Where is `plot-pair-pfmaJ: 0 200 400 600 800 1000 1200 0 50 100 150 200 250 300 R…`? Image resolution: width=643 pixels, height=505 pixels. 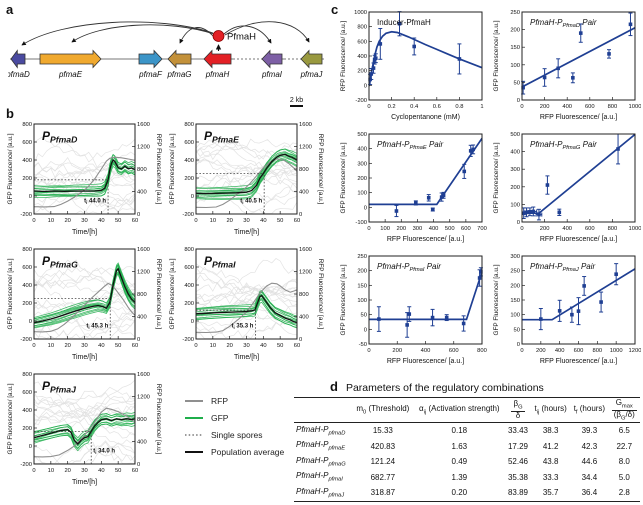
plot-pair-pfmaJ: 0 200 400 600 800 1000 1200 0 50 100 150 200 250 300 R… is located at coordinates (565, 313).